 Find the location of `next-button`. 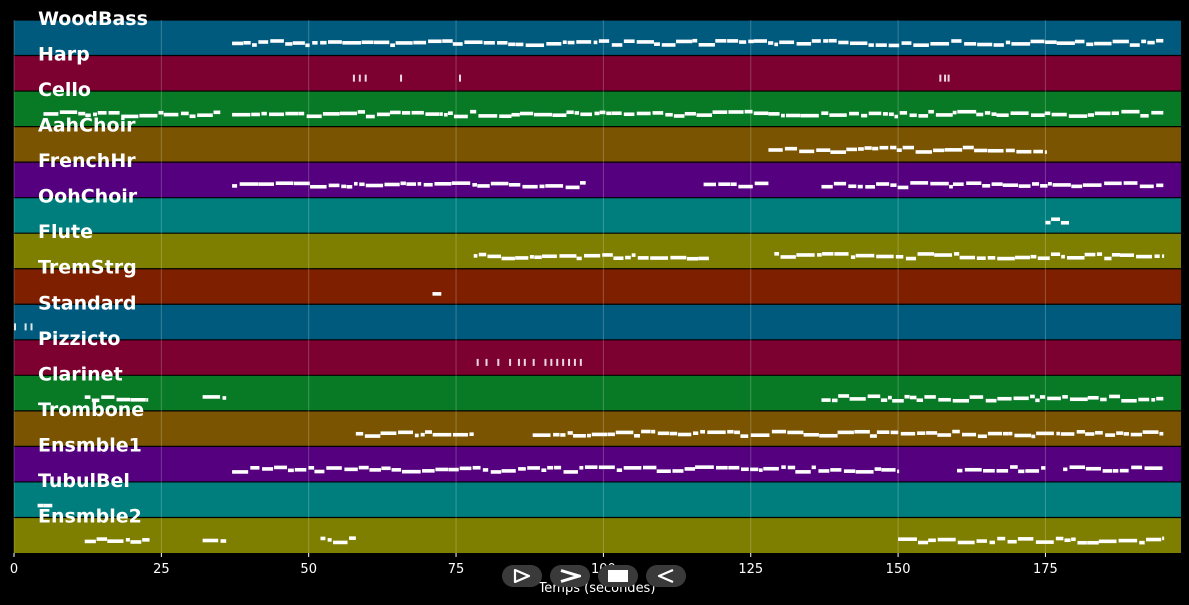

next-button is located at coordinates (570, 576).